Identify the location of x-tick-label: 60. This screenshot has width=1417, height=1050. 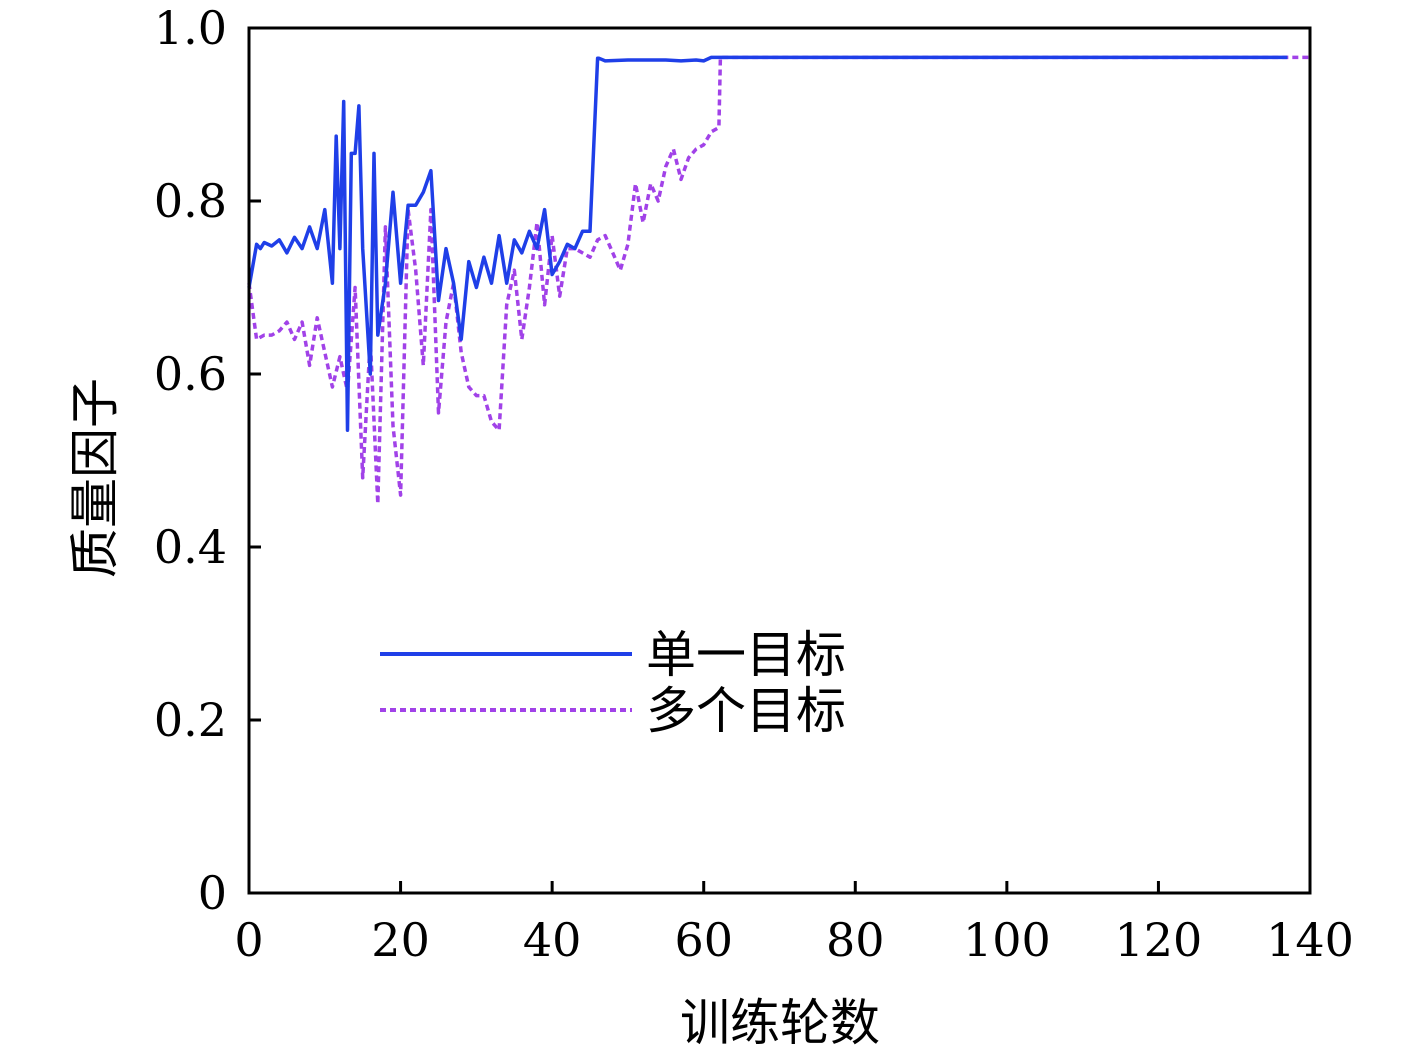
(703, 940).